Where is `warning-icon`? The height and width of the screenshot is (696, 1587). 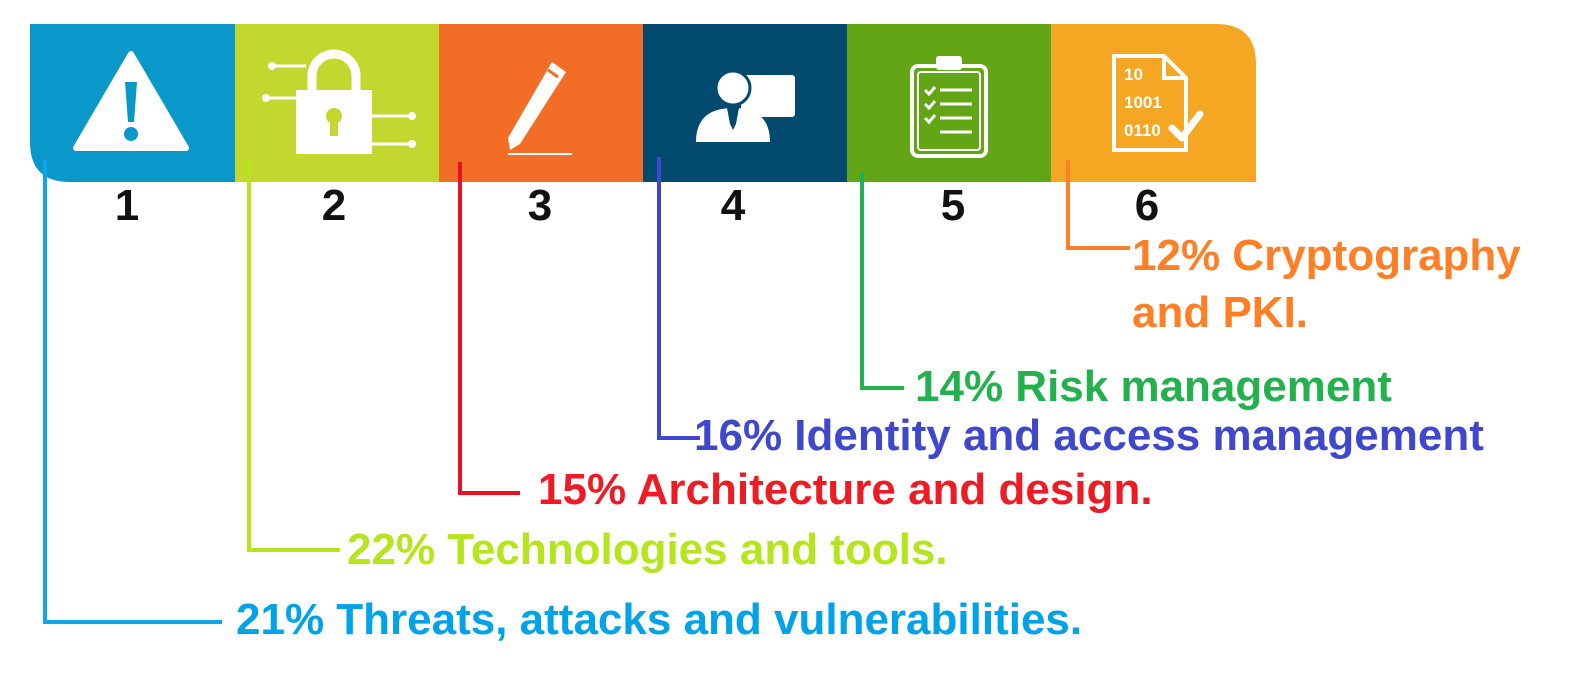 warning-icon is located at coordinates (131, 101).